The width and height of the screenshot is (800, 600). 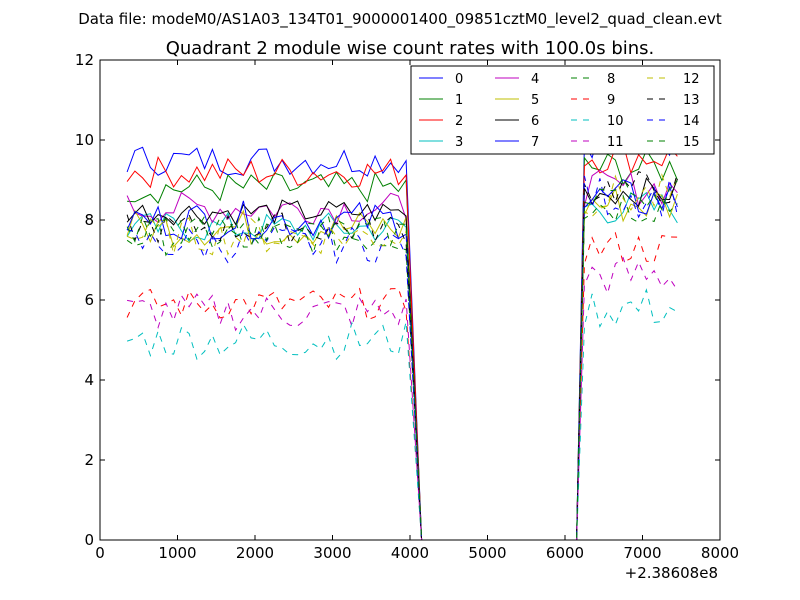 What do you see at coordinates (255, 553) in the screenshot?
I see `x-tick-label: 2000` at bounding box center [255, 553].